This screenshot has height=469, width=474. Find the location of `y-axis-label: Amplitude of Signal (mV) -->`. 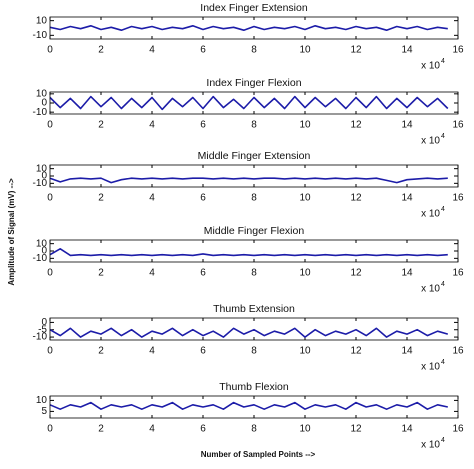

y-axis-label: Amplitude of Signal (mV) --> is located at coordinates (11, 232).